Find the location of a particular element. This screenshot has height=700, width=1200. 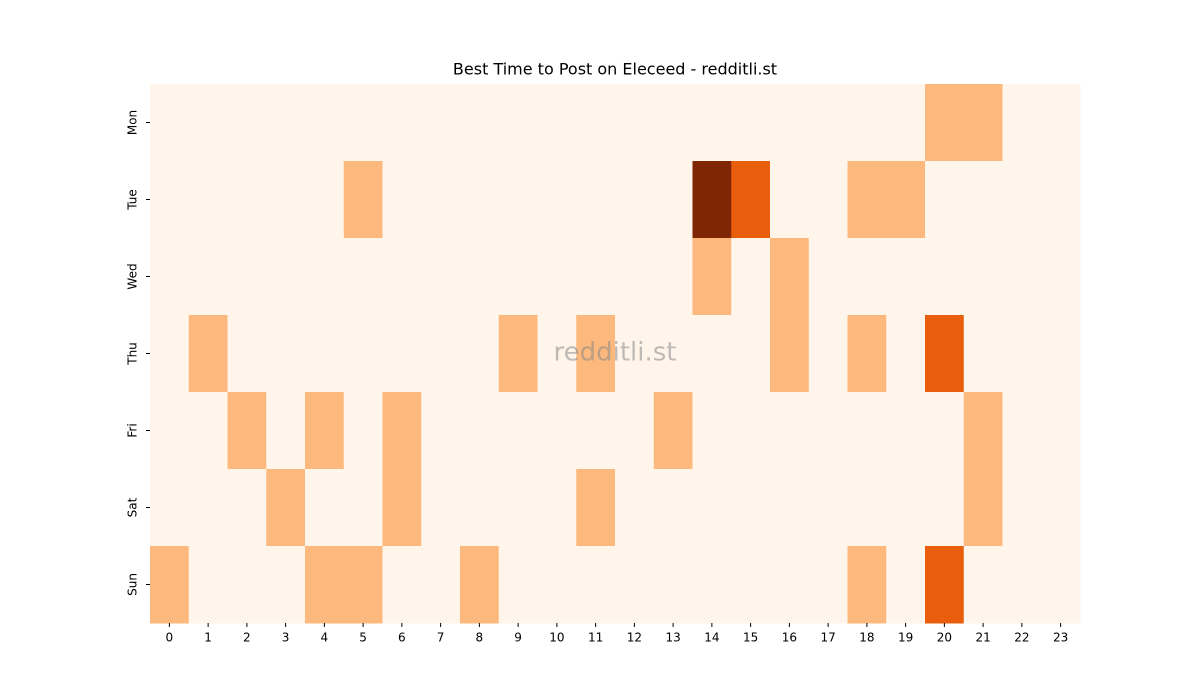

x-tick-label: 18 is located at coordinates (866, 638).